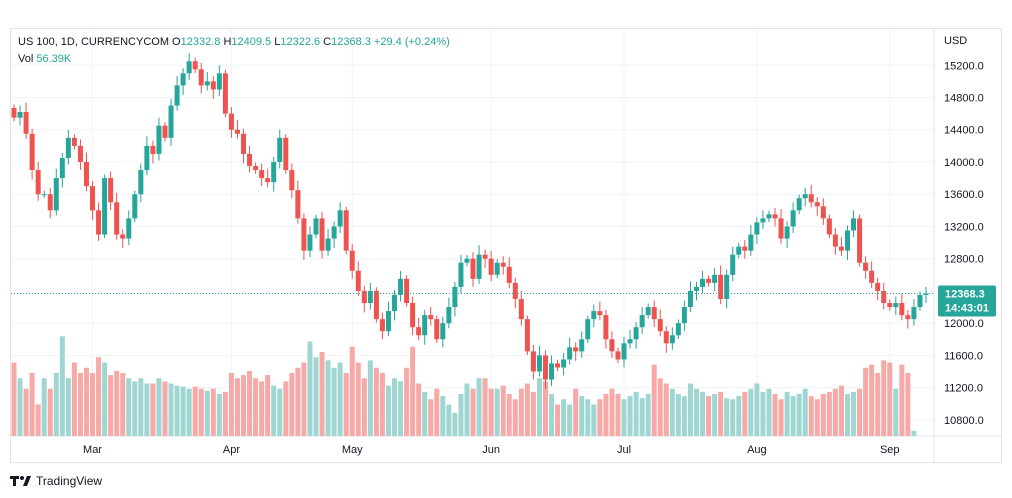 This screenshot has width=1012, height=498. Describe the element at coordinates (964, 195) in the screenshot. I see `price-tick-label: 13600.0` at that location.